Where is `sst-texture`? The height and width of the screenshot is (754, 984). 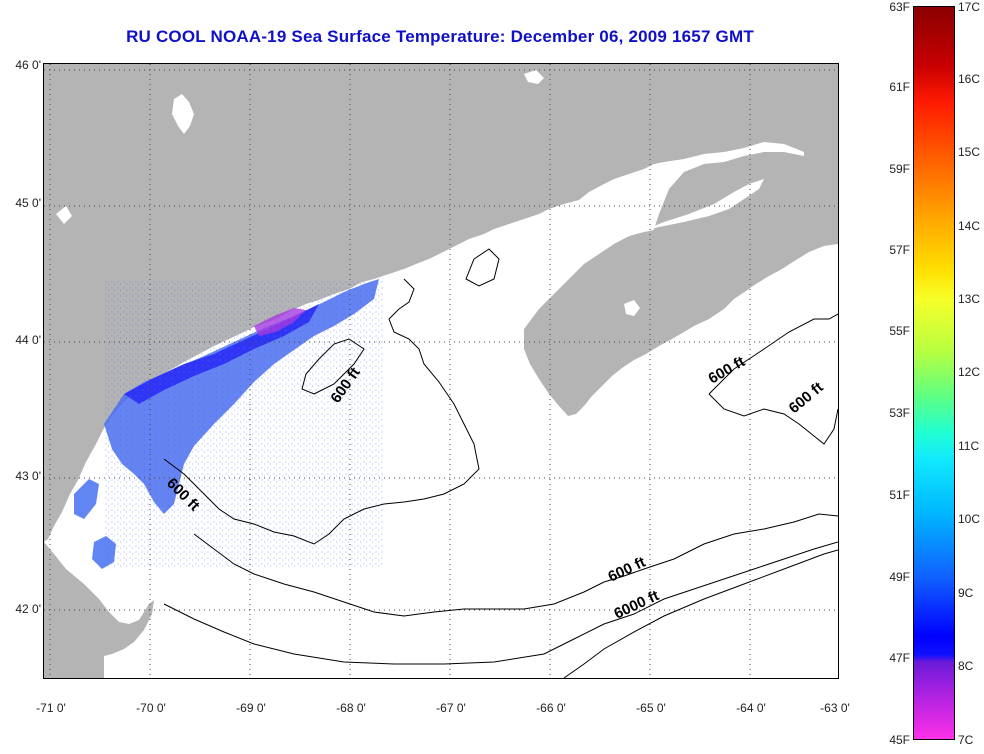 sst-texture is located at coordinates (244, 424).